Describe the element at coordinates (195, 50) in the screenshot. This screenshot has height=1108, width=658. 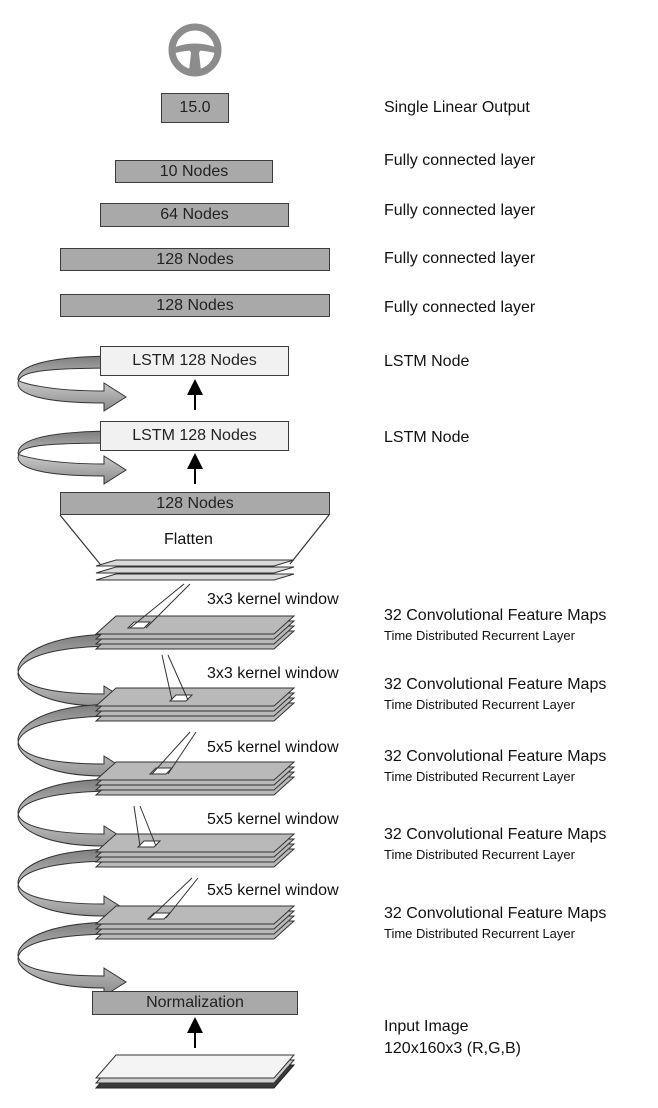
I see `steering-wheel-icon` at that location.